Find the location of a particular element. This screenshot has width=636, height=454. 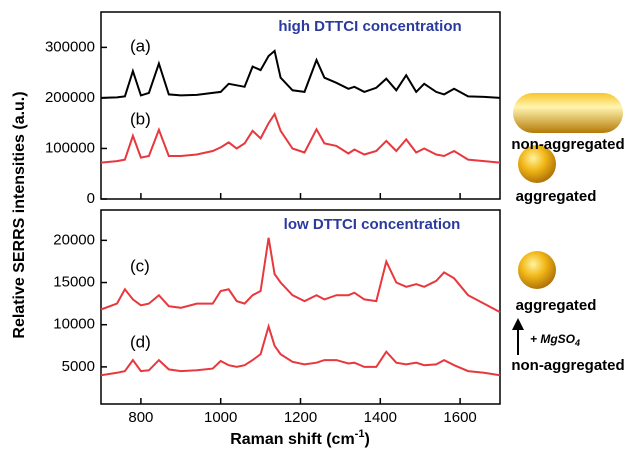

x-tick-label: 1000 is located at coordinates (220, 417).